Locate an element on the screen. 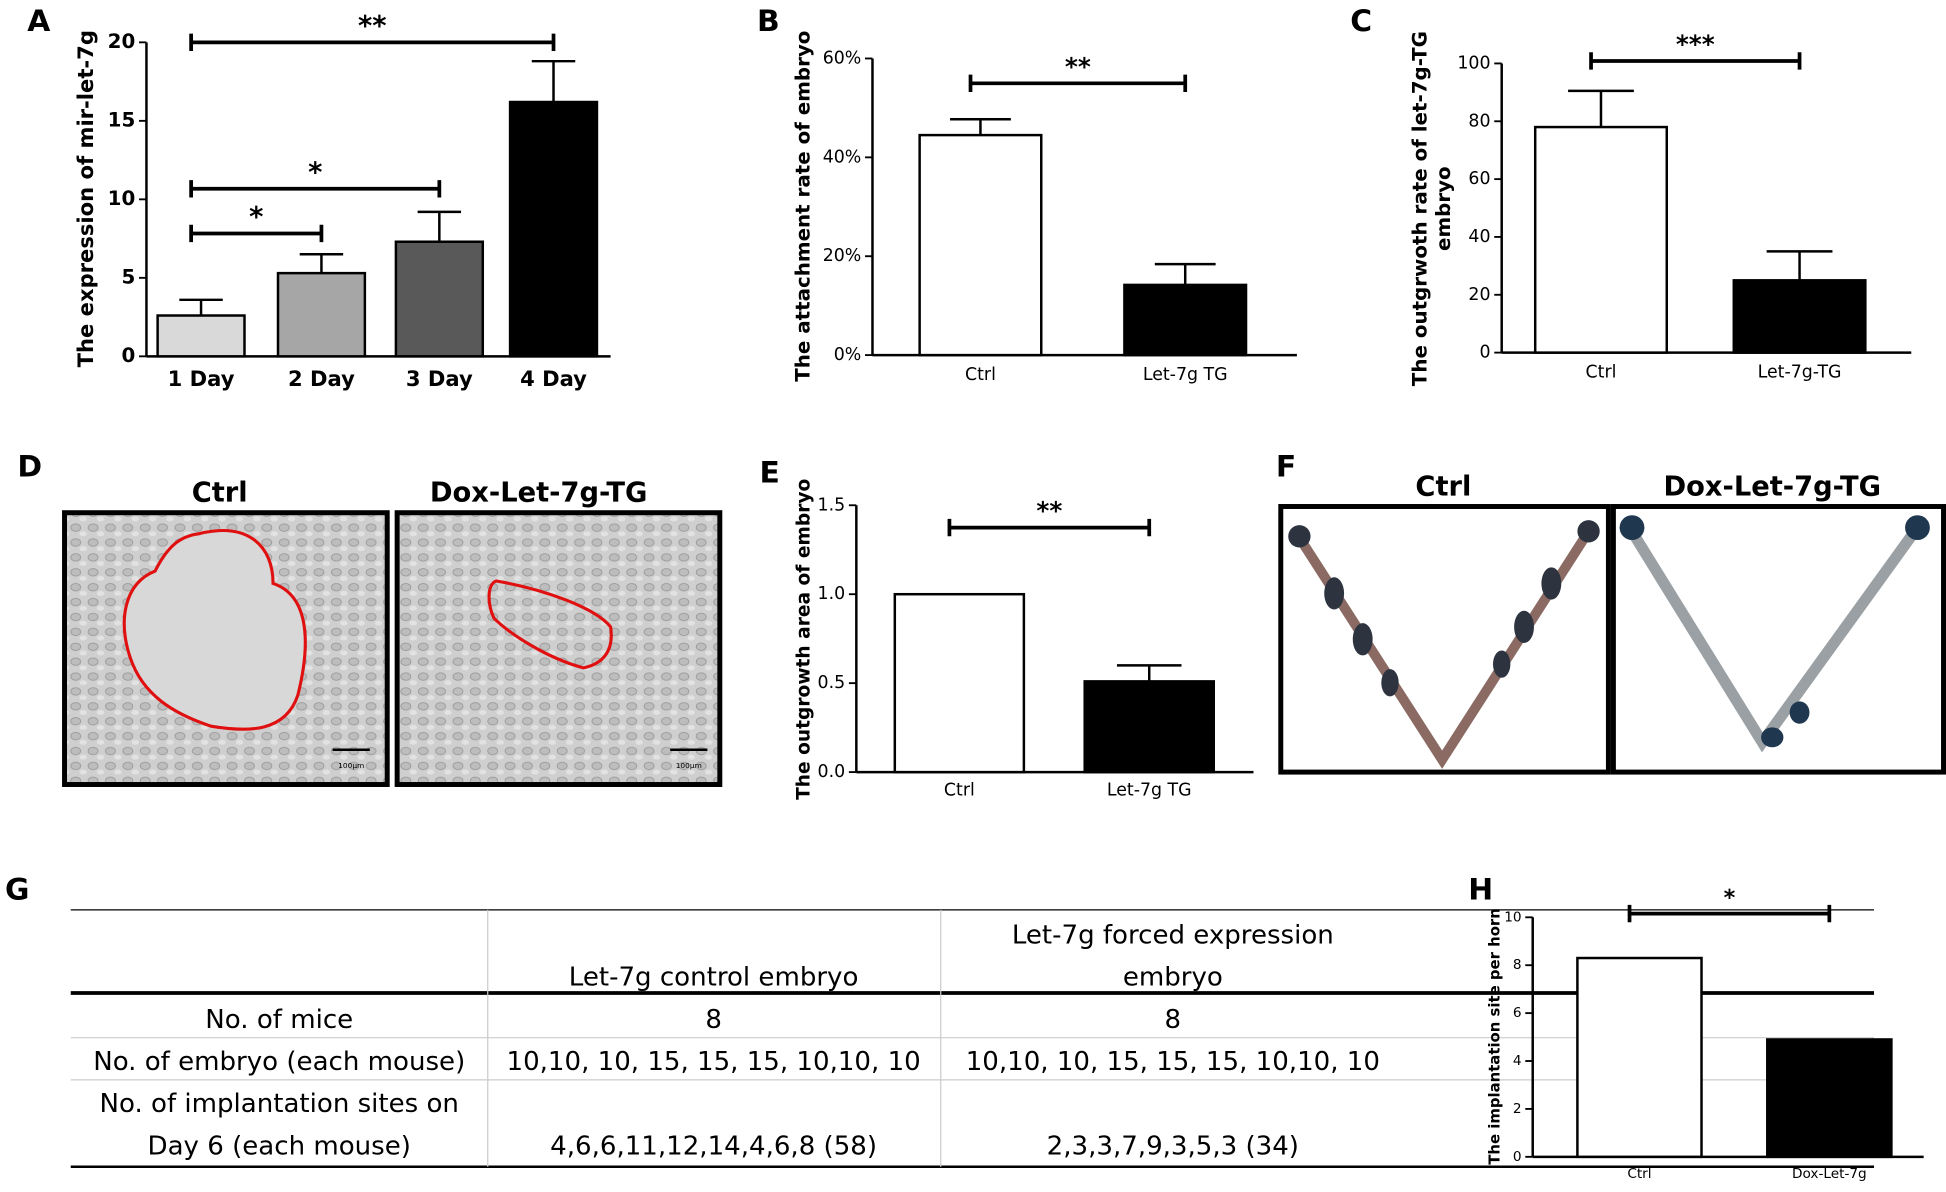  micrograph-dox is located at coordinates (558, 648).